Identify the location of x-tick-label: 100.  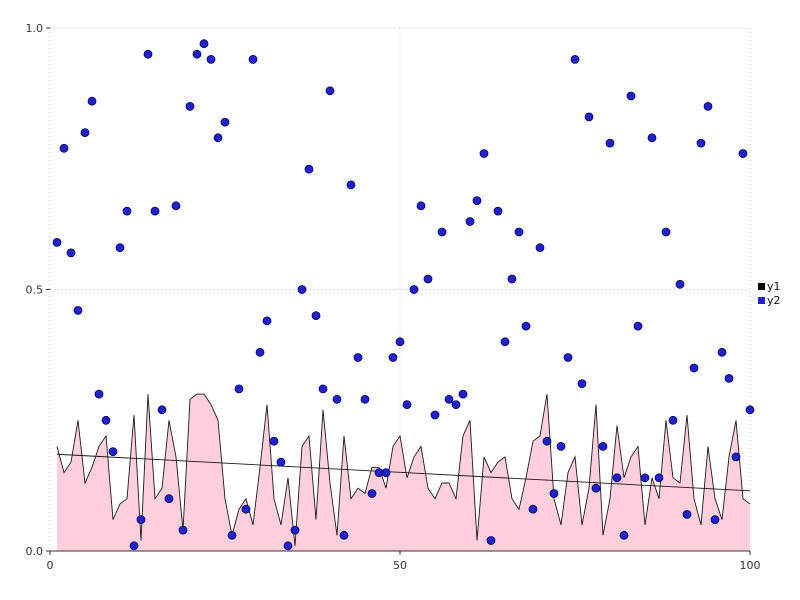
(750, 565).